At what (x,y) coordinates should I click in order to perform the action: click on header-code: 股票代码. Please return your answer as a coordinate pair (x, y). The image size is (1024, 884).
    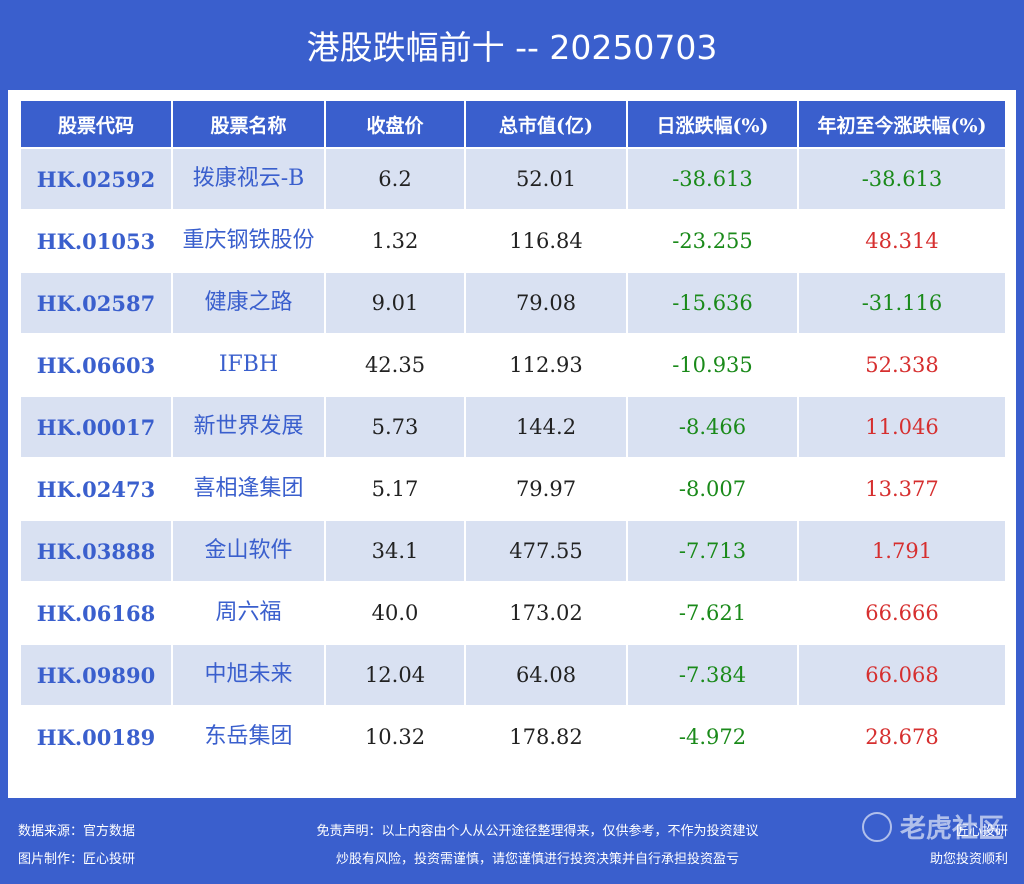
    Looking at the image, I should click on (96, 124).